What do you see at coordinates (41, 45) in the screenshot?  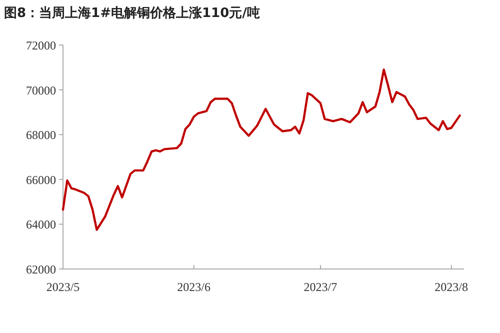 I see `y-tick-label: 72000` at bounding box center [41, 45].